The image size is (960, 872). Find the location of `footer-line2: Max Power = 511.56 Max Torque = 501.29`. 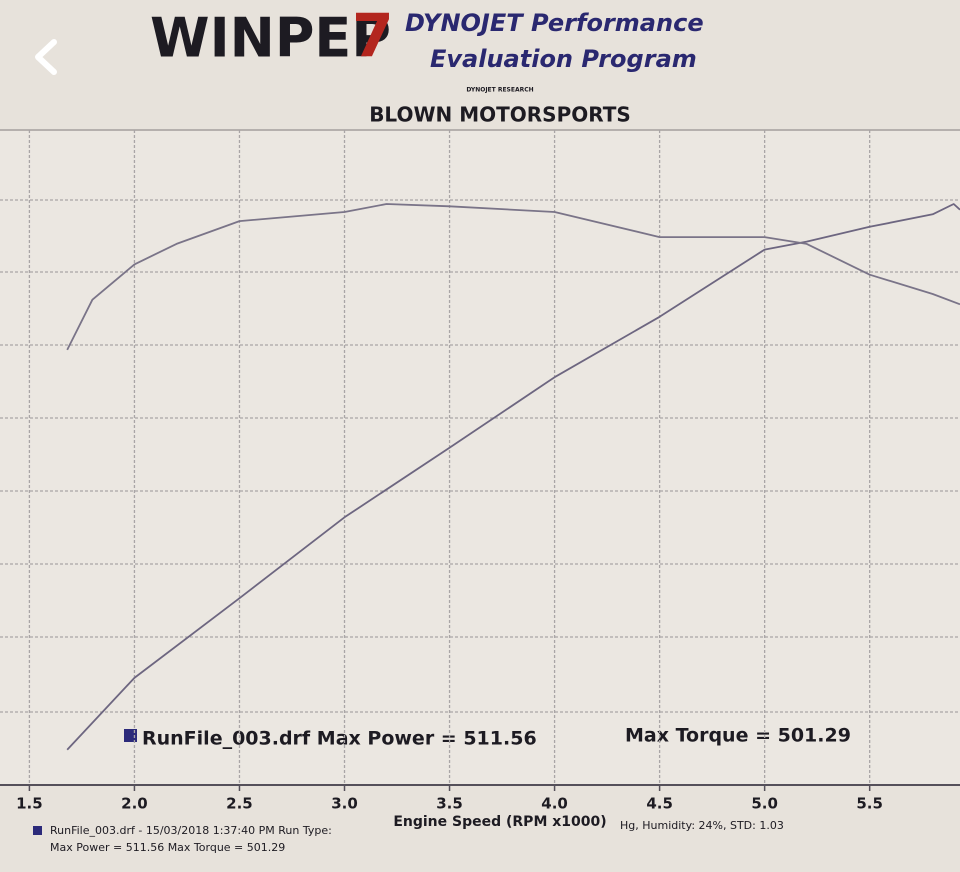

footer-line2: Max Power = 511.56 Max Torque = 501.29 is located at coordinates (167, 847).